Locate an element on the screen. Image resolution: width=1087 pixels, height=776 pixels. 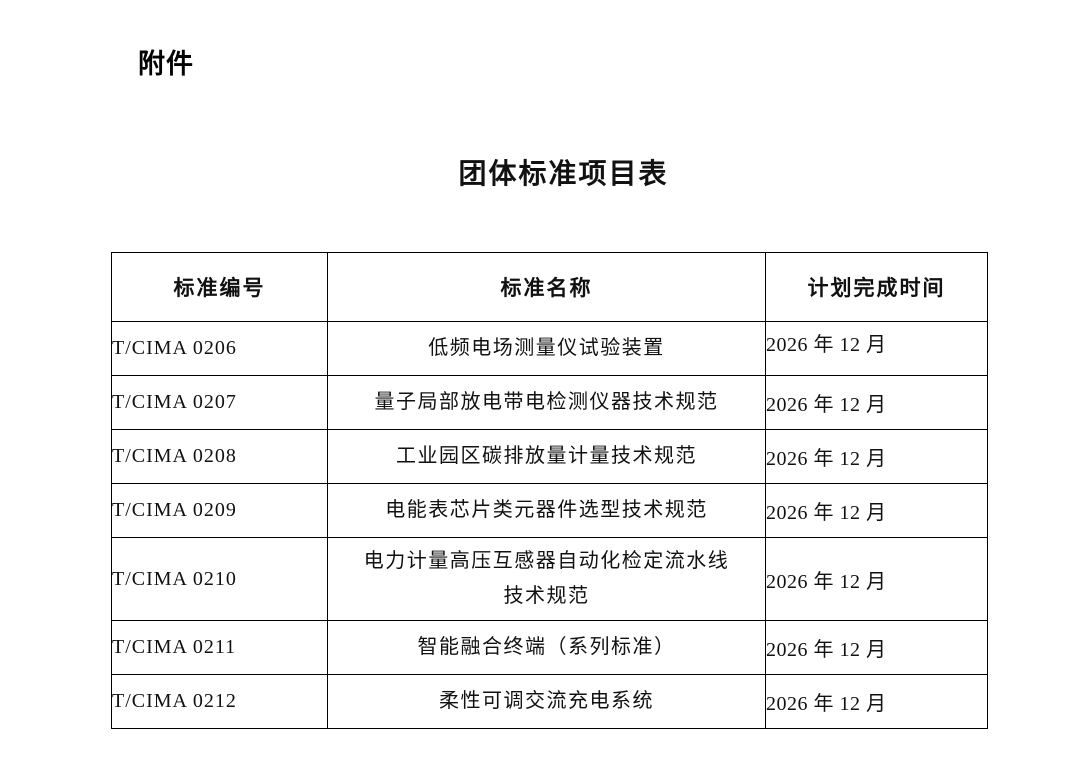
table-row: T/CIMA 0207 量子局部放电带电检测仪器技术规范 2026 年 12 月 is located at coordinates (549, 402).